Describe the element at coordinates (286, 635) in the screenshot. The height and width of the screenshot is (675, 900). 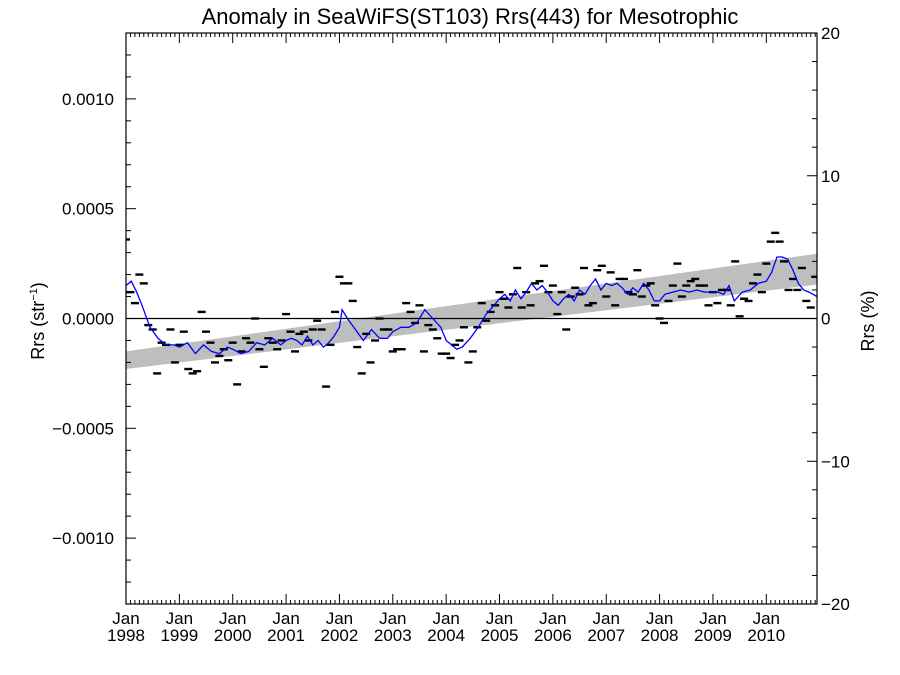
I see `x-tick-label-year: 2001` at that location.